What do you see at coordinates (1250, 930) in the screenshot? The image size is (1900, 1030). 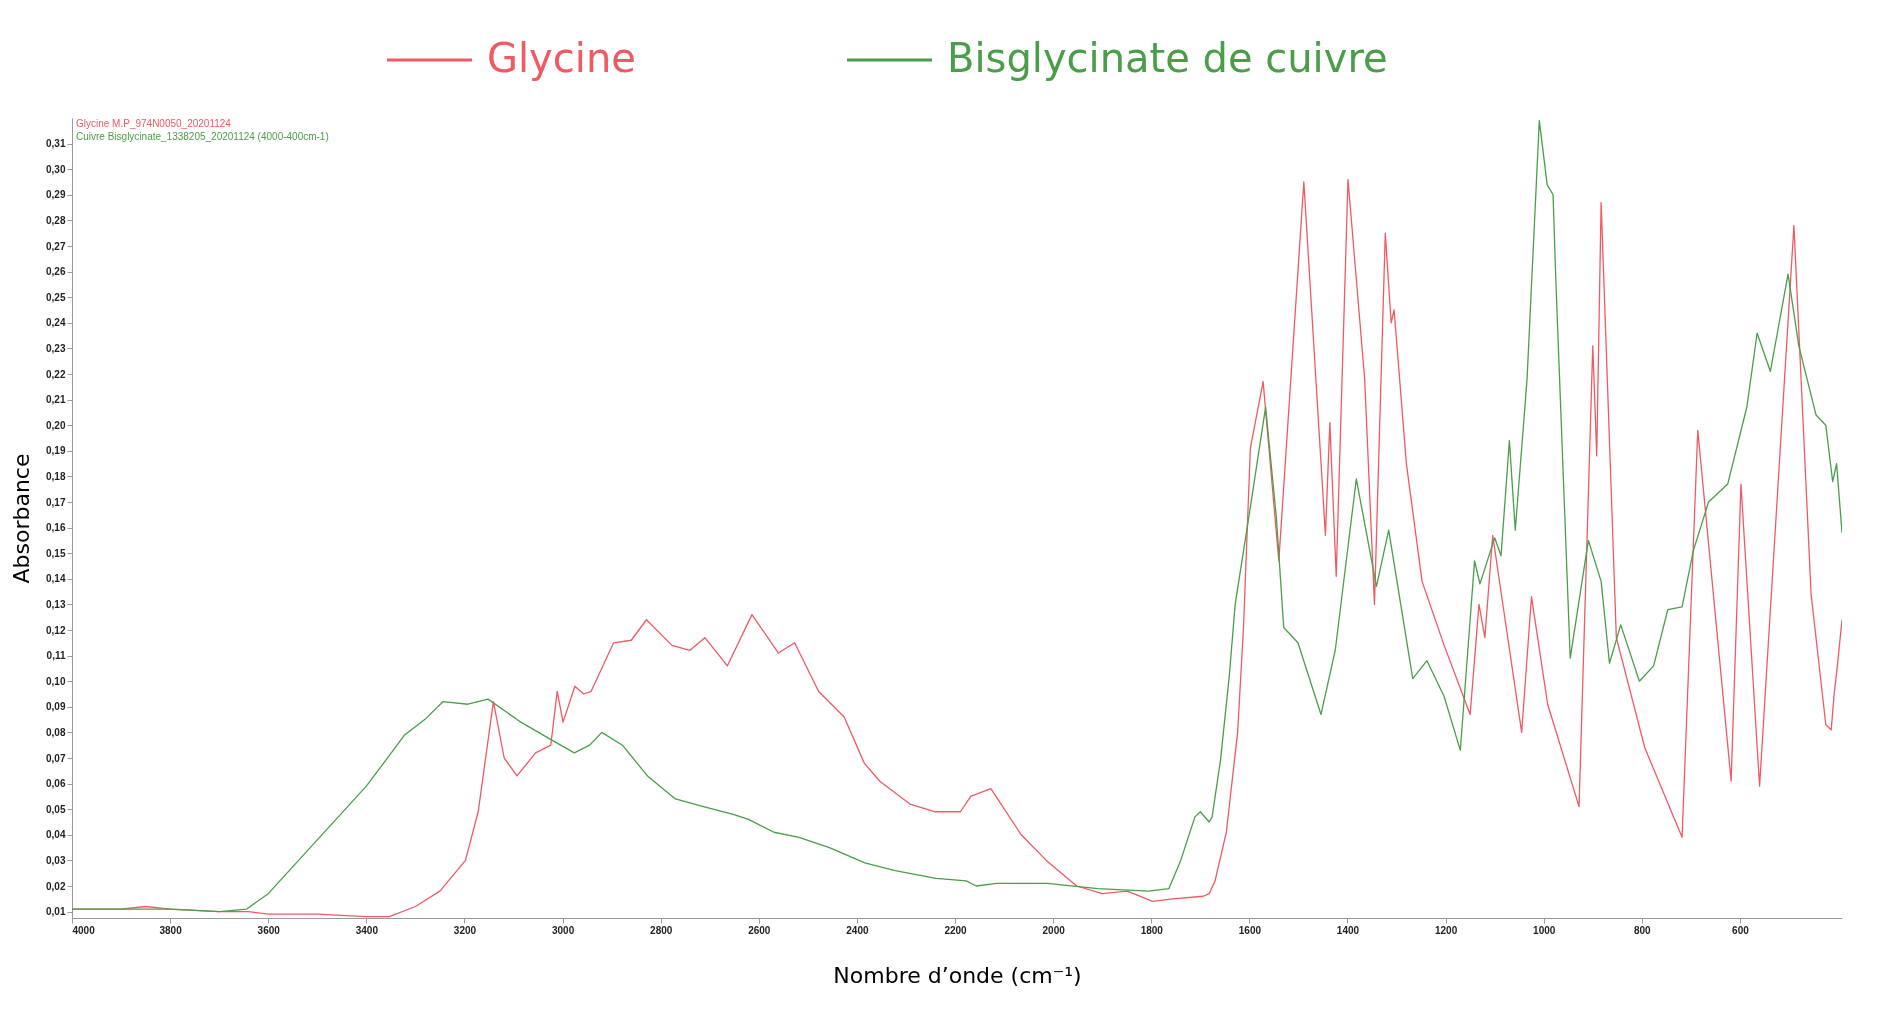 I see `x-tick-label: 1600` at bounding box center [1250, 930].